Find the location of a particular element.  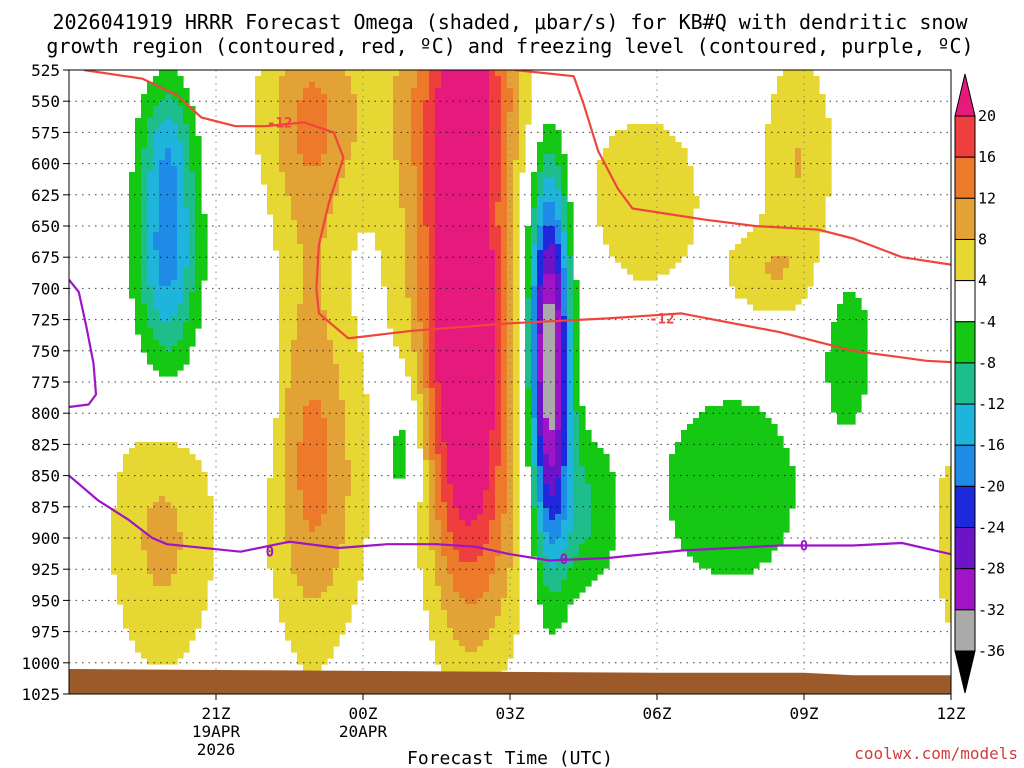

credit-text: coolwx.com/models is located at coordinates (936, 753).